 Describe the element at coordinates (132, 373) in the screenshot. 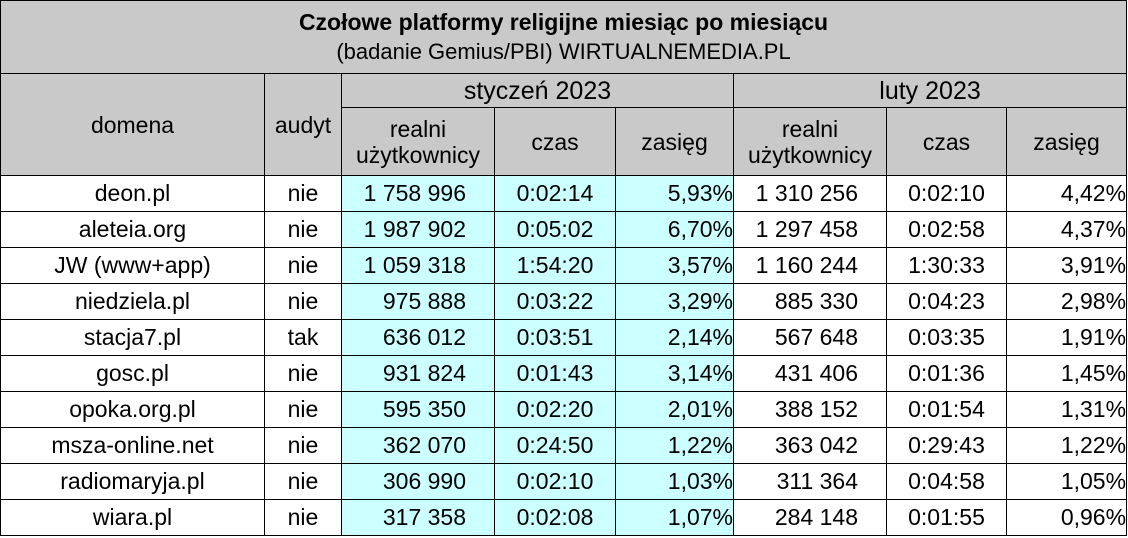

I see `domain-cell: gosc.pl` at that location.